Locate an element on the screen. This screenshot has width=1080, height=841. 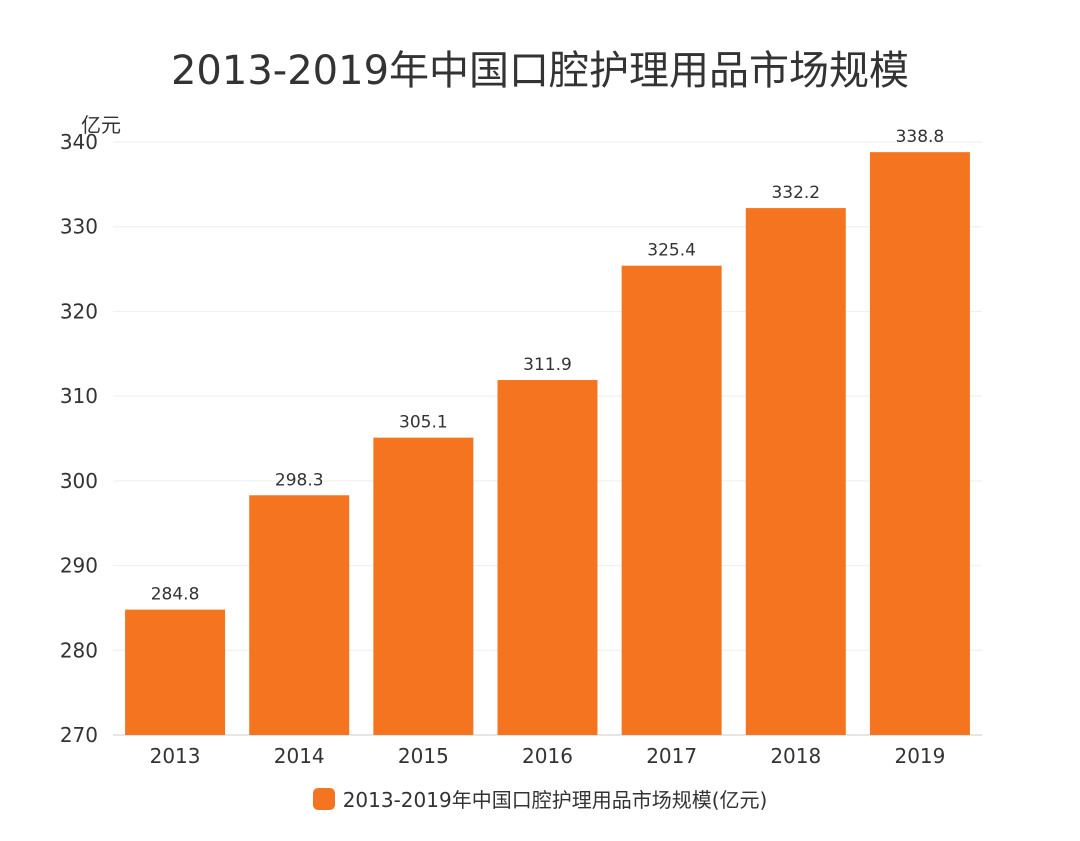
data-label-2016: 311.9 is located at coordinates (547, 365).